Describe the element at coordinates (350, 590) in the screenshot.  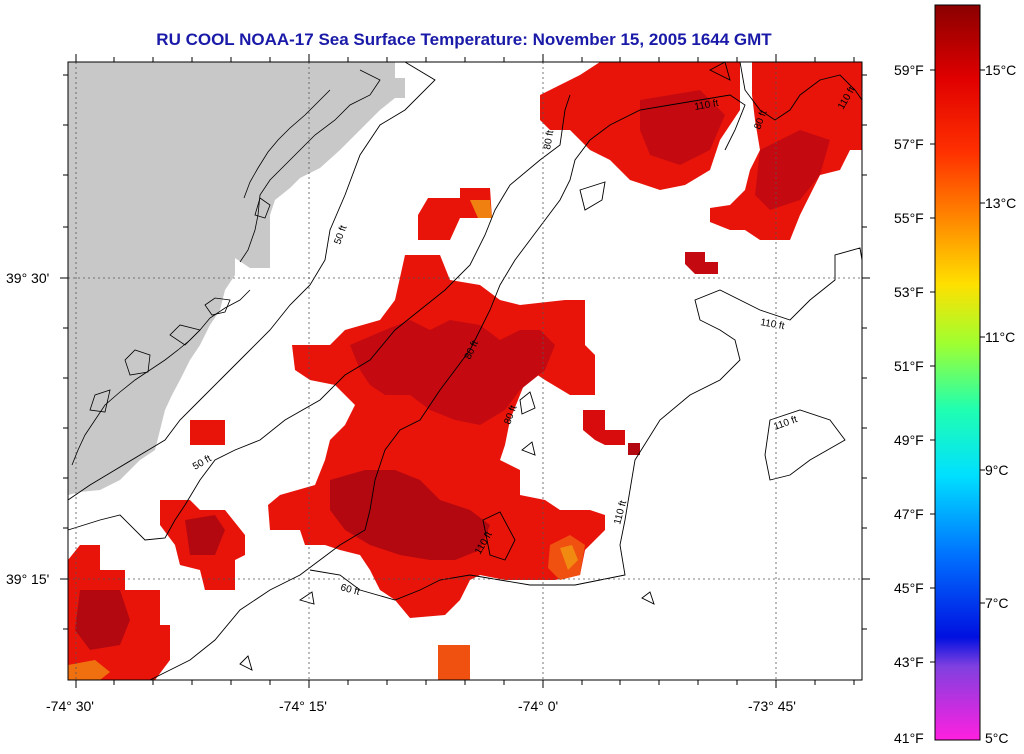
I see `contour-label: 60 ft` at that location.